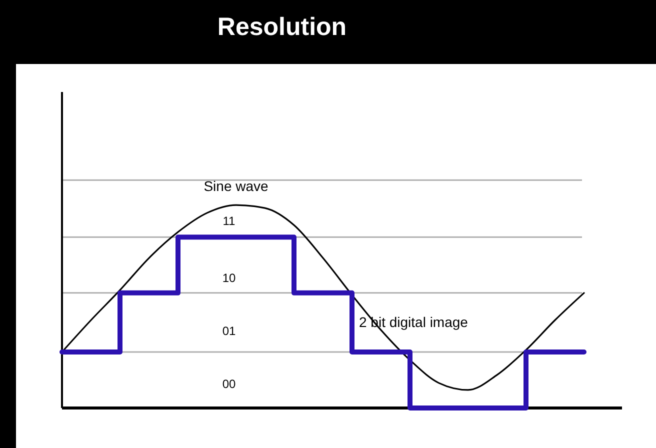  Describe the element at coordinates (236, 186) in the screenshot. I see `series-label: Sine wave` at that location.